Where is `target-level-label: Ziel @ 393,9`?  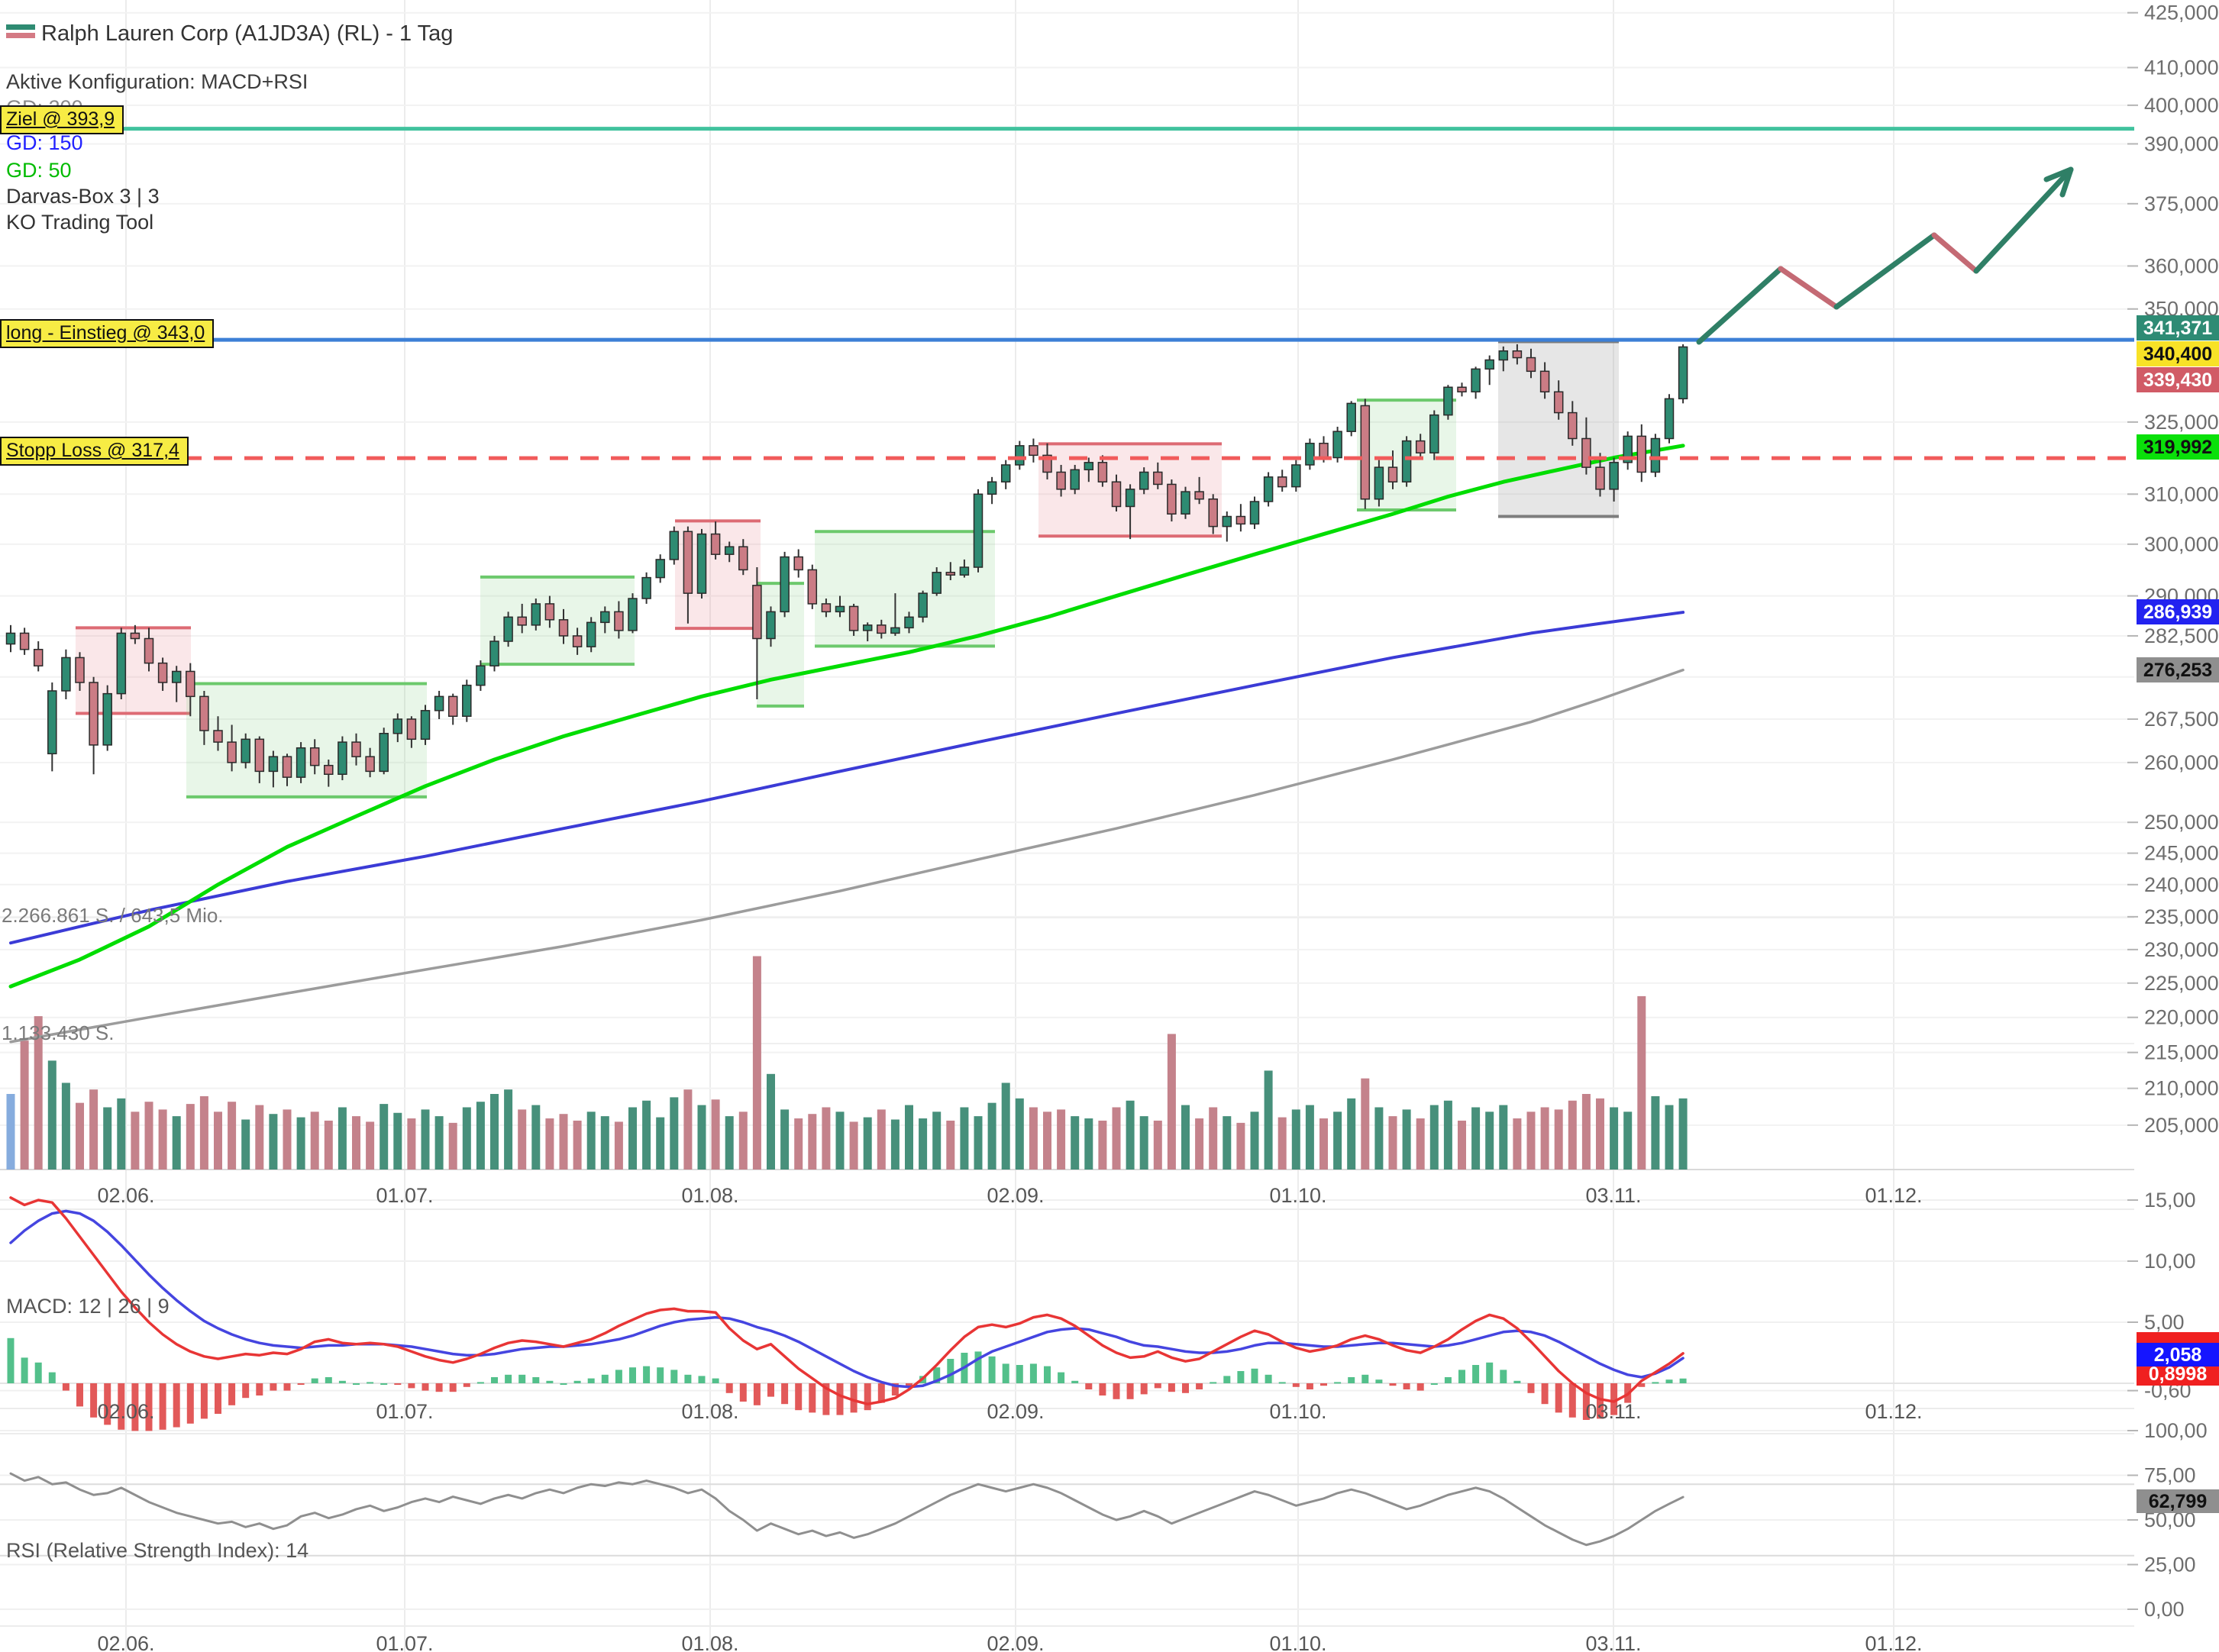 target-level-label: Ziel @ 393,9 is located at coordinates (62, 119).